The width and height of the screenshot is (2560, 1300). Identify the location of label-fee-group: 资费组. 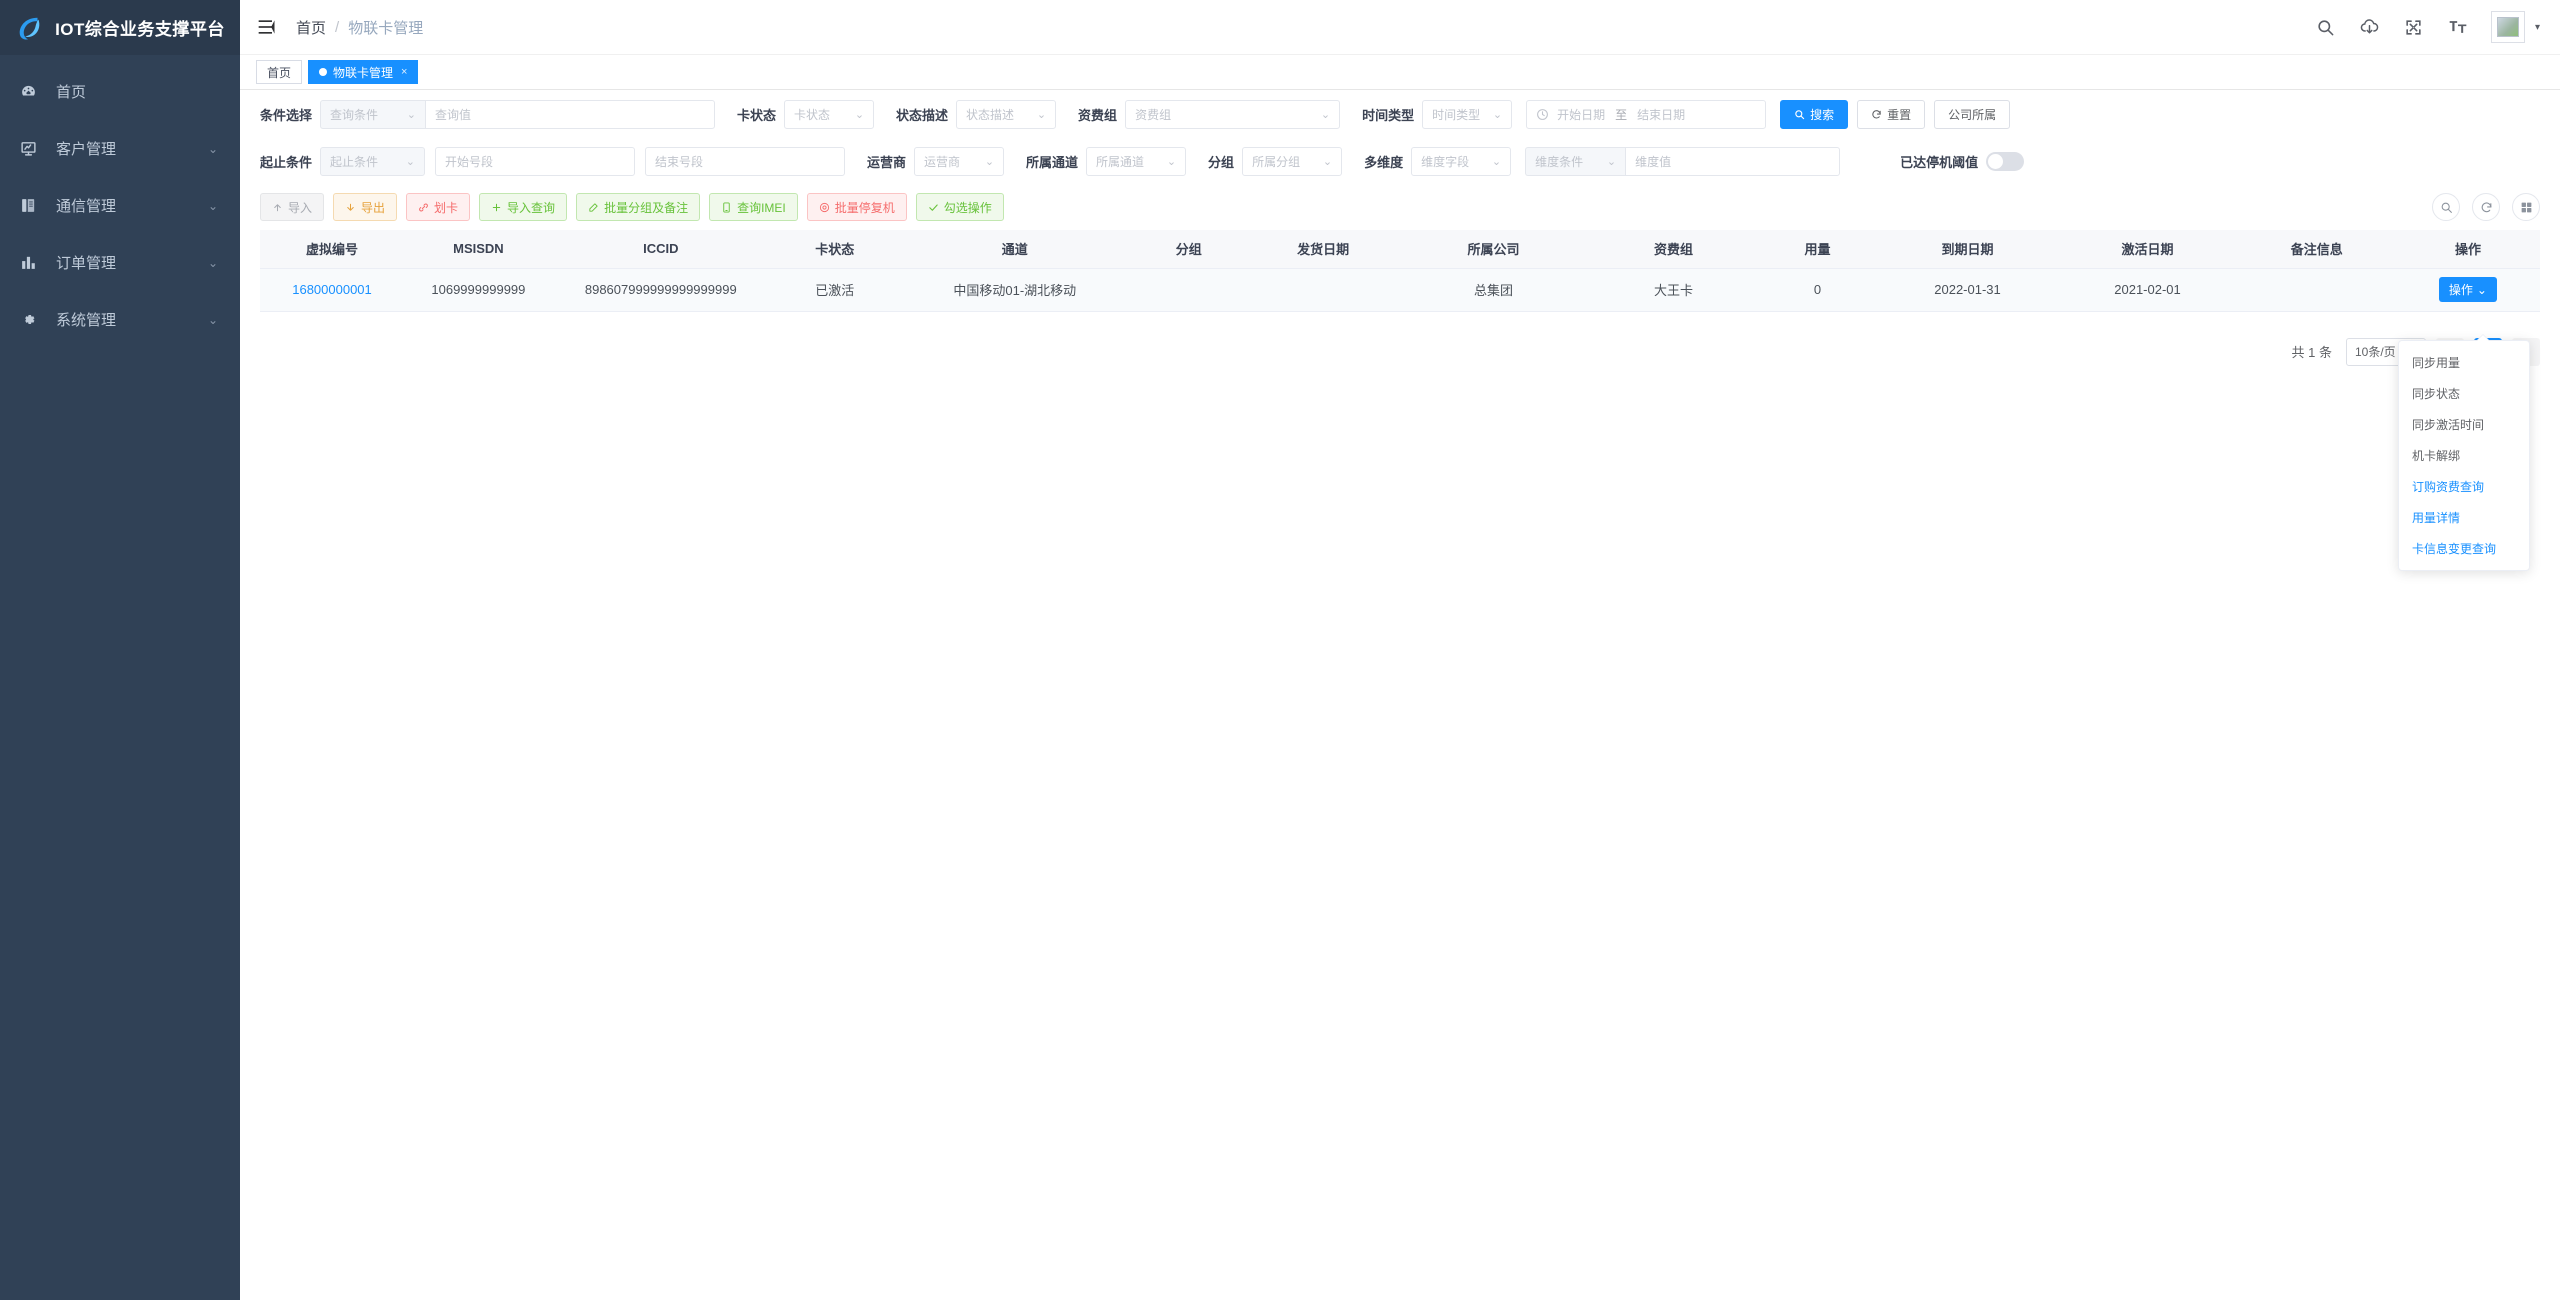
(1098, 115).